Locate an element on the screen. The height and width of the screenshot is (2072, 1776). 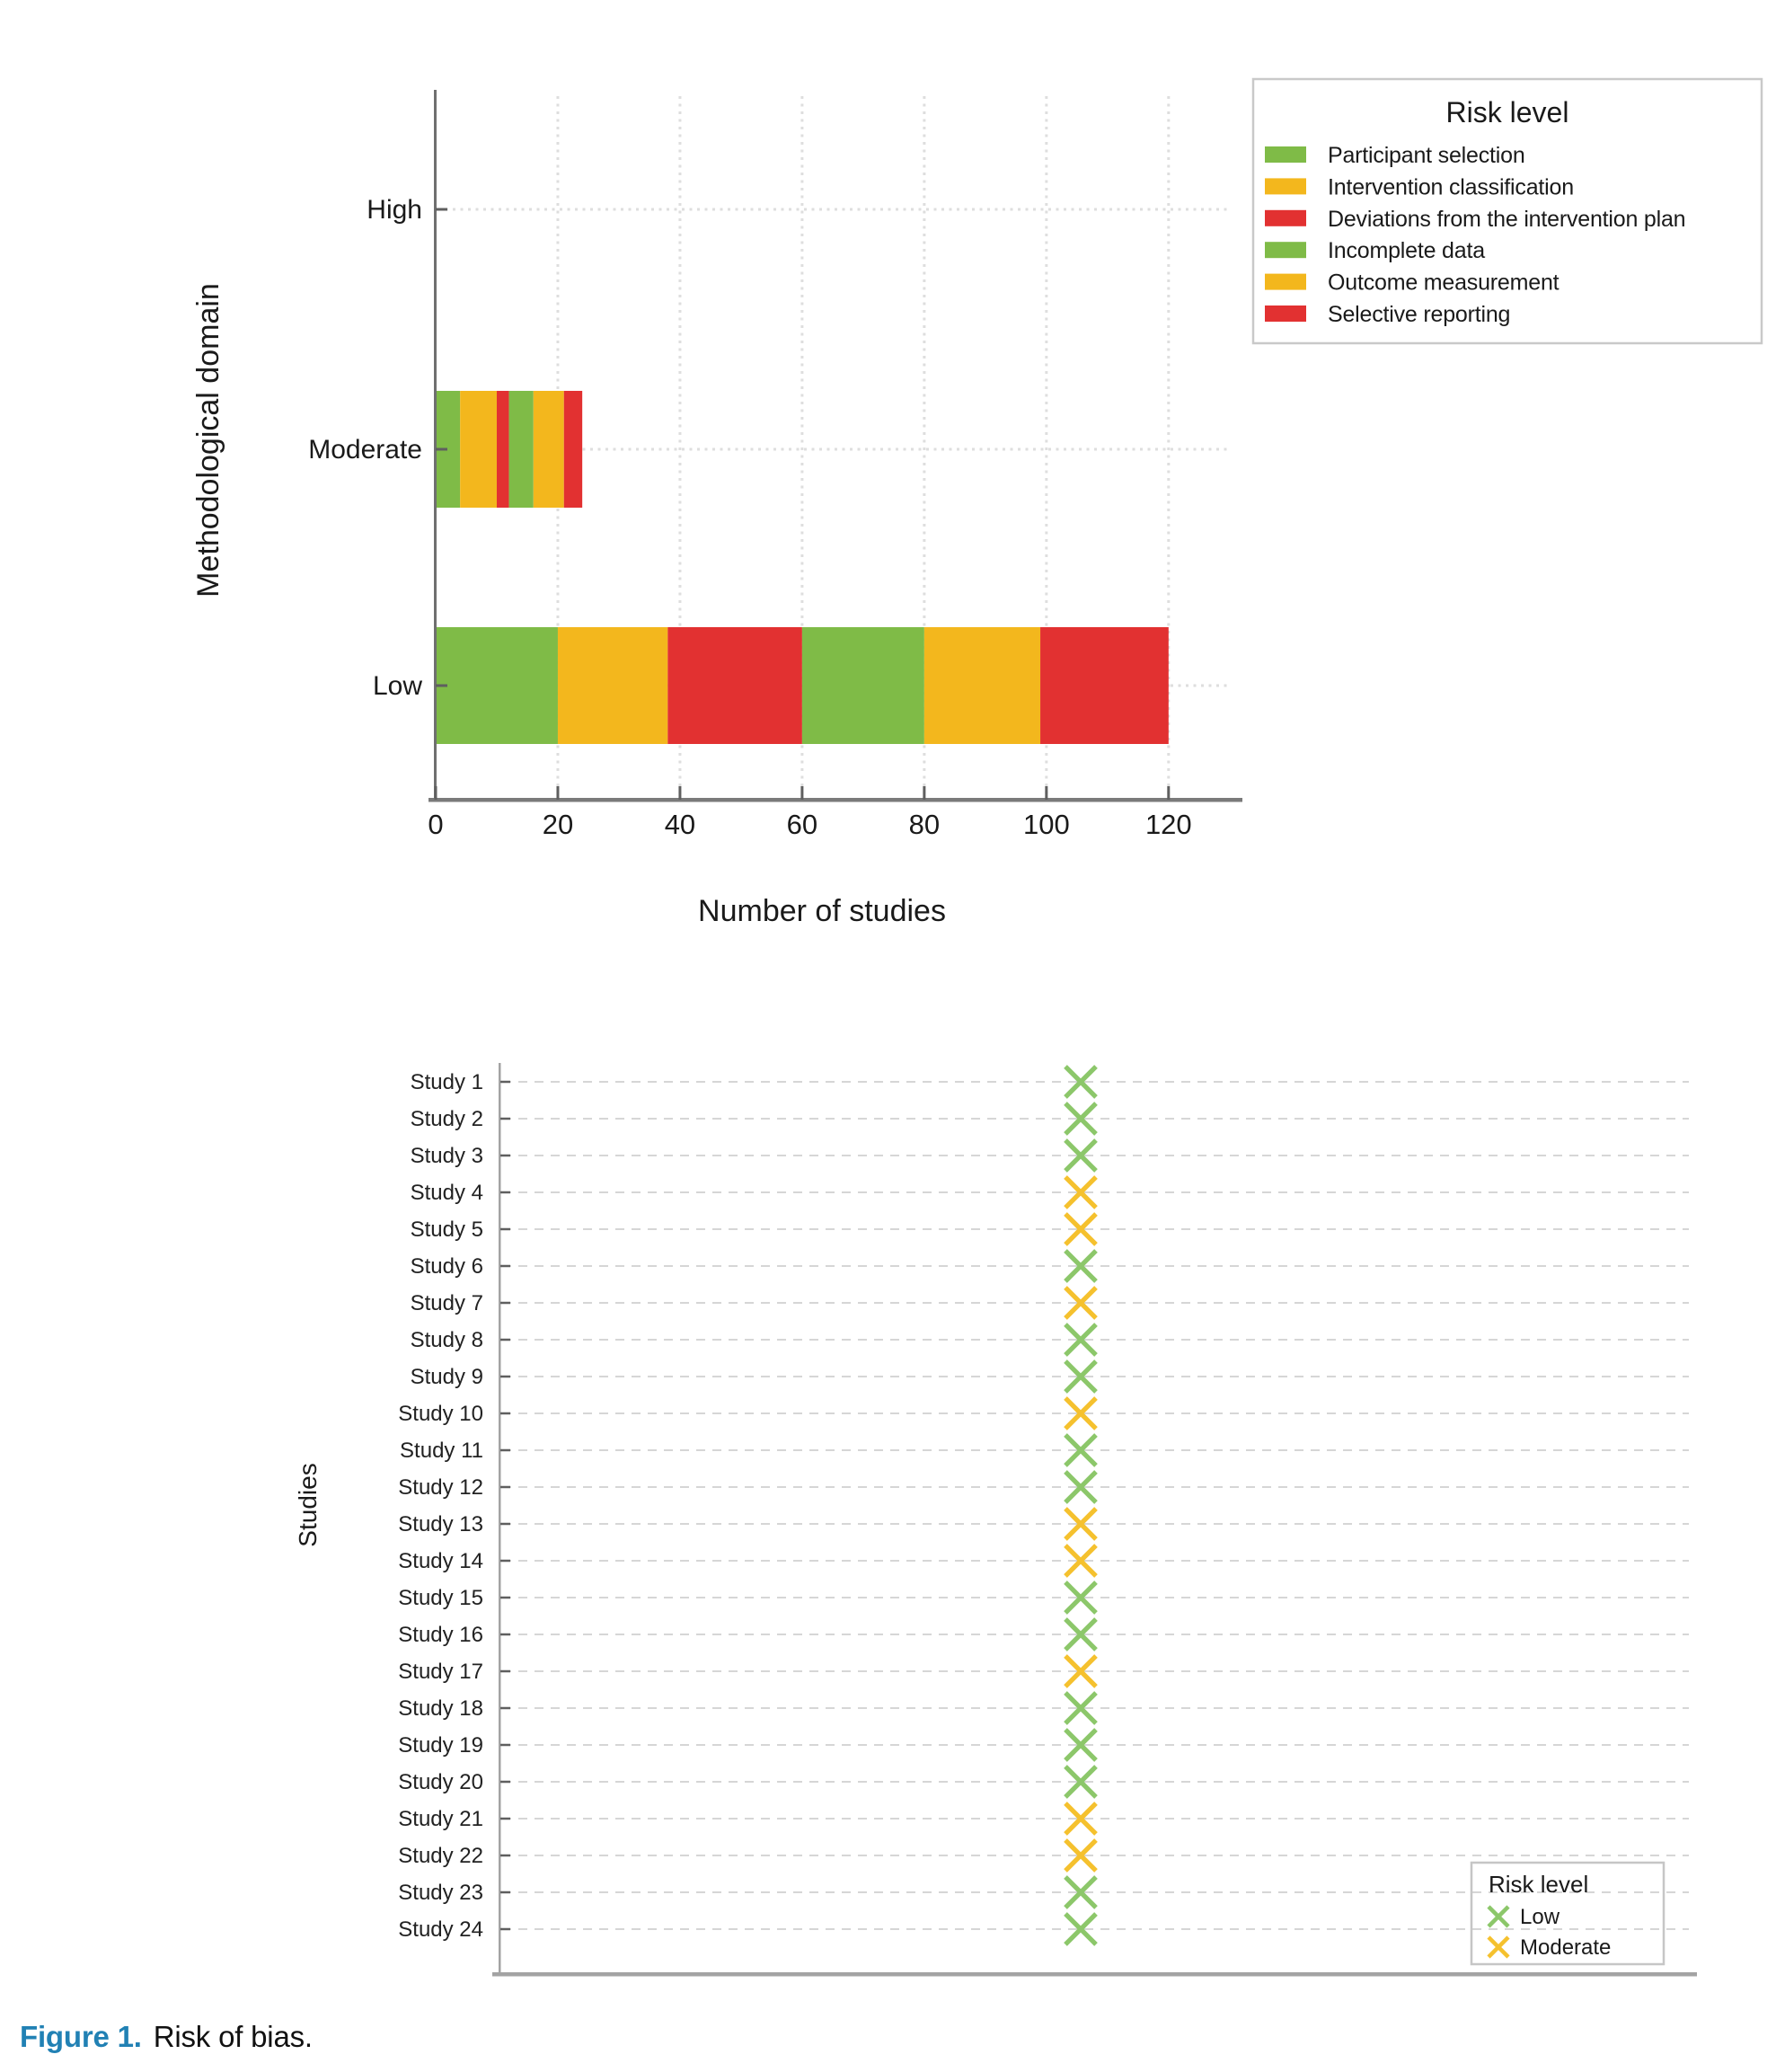
legend-label: Intervention classification is located at coordinates (1451, 186).